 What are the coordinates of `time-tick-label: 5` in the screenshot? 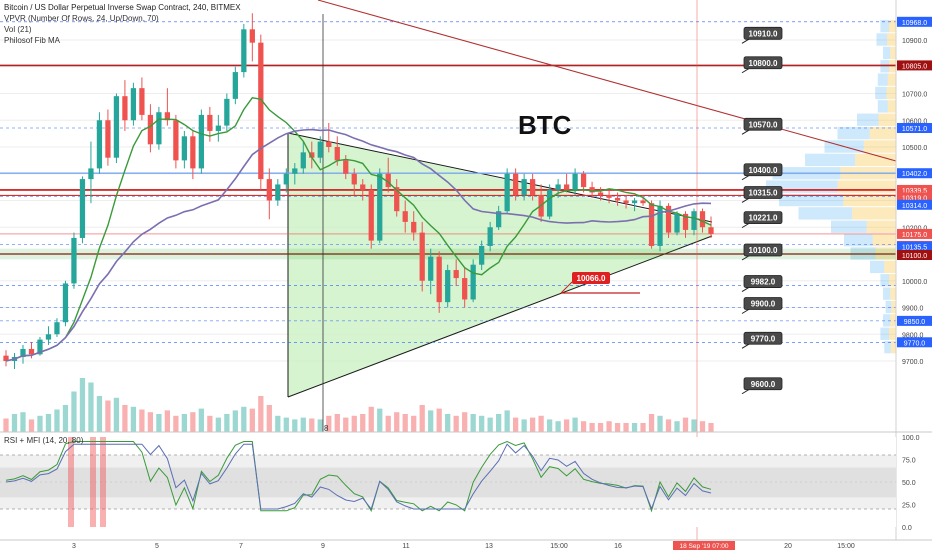 It's located at (157, 546).